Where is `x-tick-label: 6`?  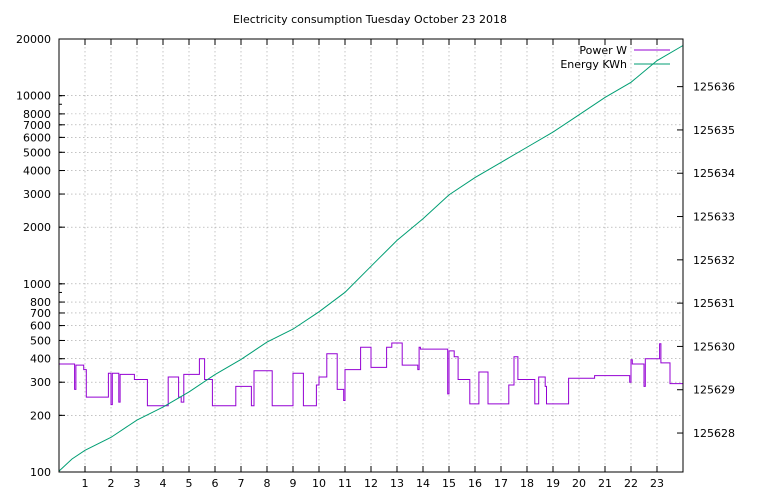
x-tick-label: 6 is located at coordinates (215, 483).